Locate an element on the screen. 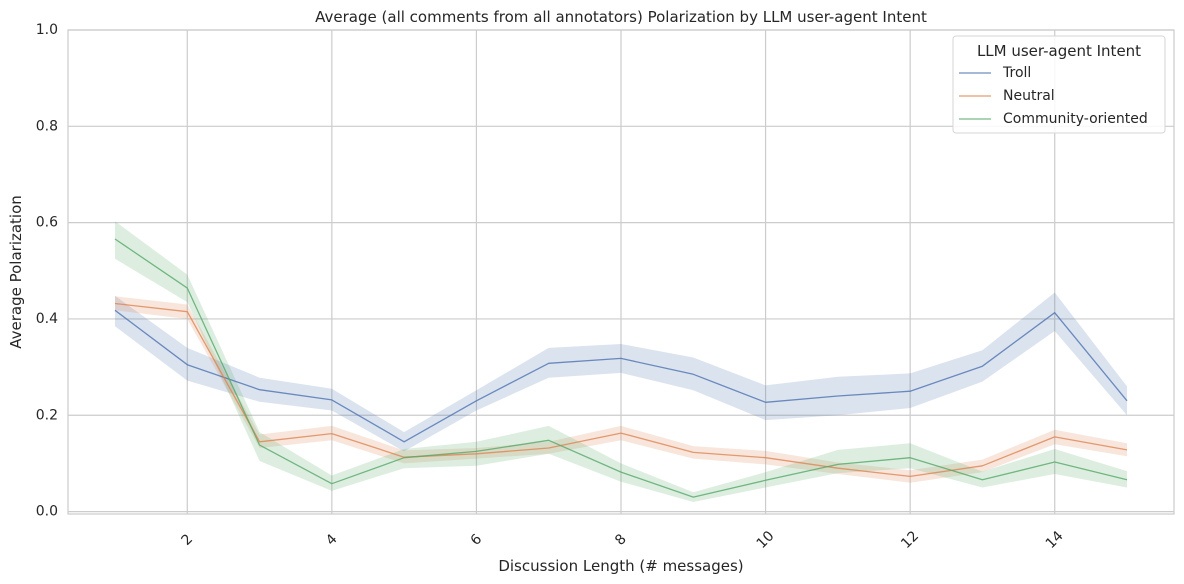 This screenshot has width=1184, height=584. y-tick-label: 0.2 is located at coordinates (47, 415).